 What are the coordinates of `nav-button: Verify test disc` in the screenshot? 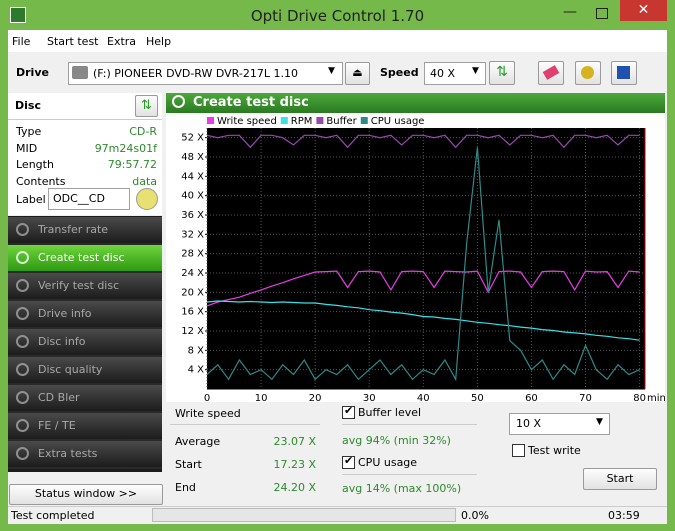 It's located at (85, 287).